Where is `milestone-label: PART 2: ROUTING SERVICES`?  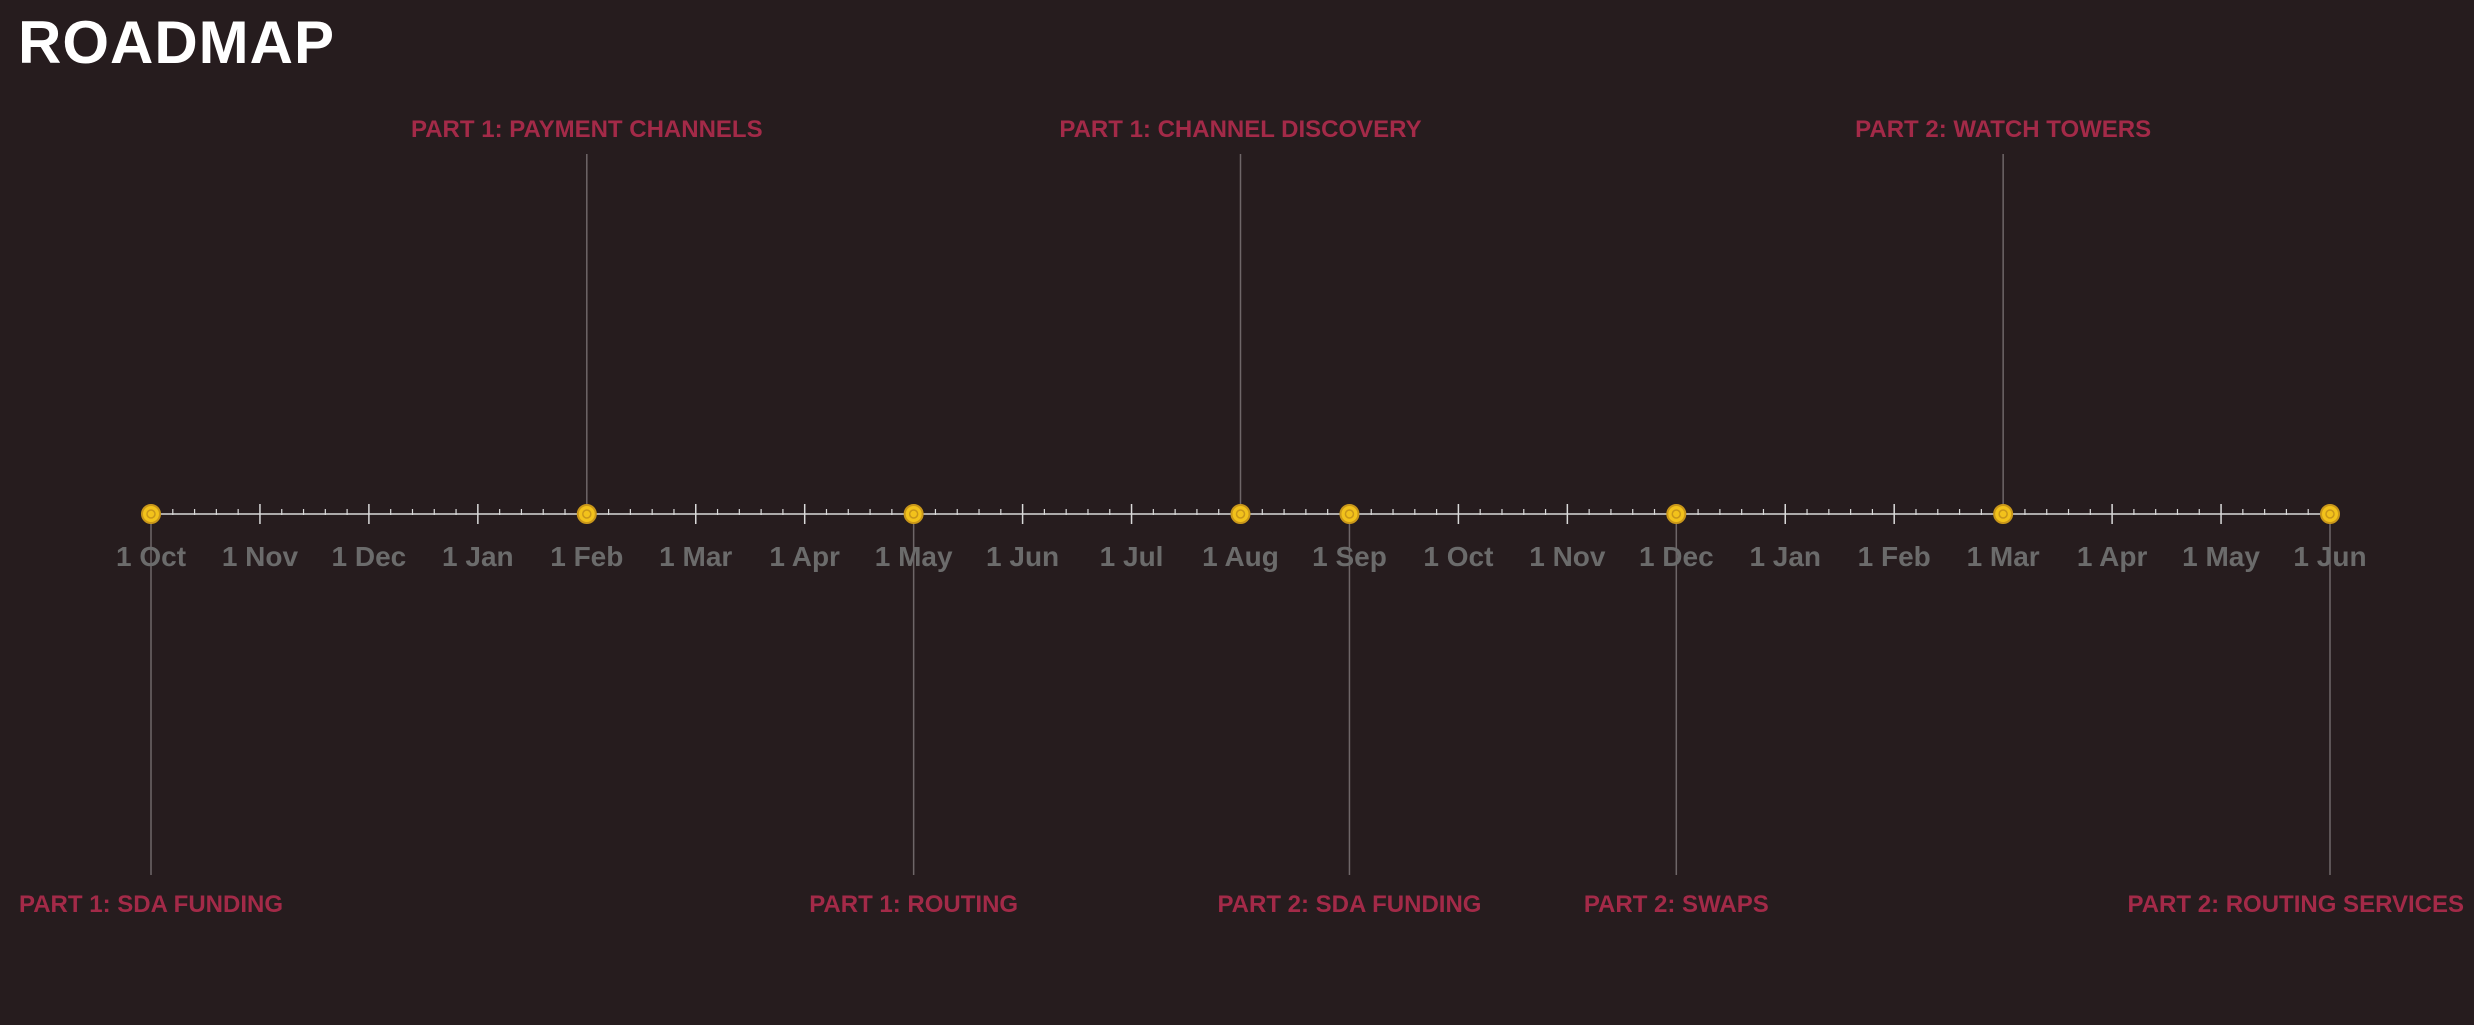
milestone-label: PART 2: ROUTING SERVICES is located at coordinates (2296, 904).